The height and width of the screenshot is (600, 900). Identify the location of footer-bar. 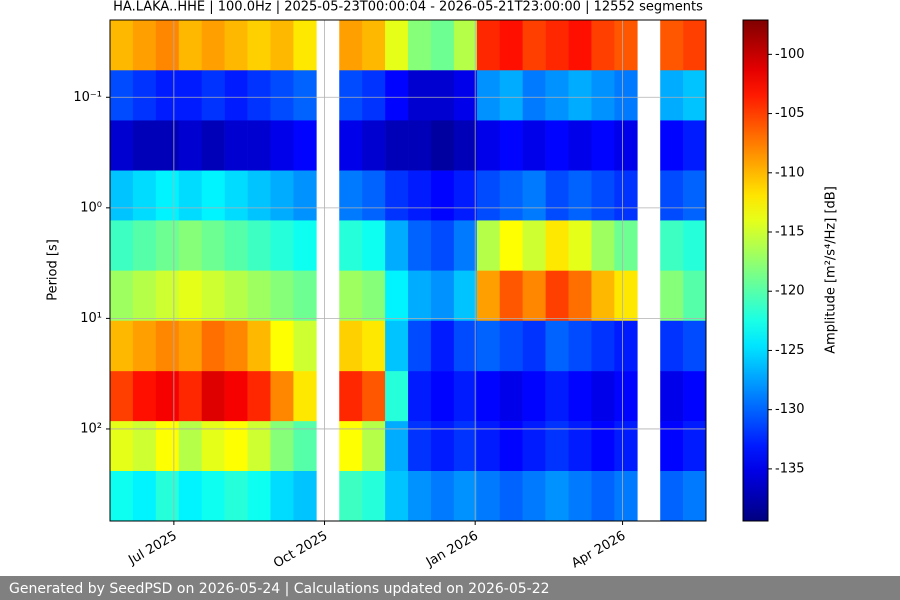
(450, 588).